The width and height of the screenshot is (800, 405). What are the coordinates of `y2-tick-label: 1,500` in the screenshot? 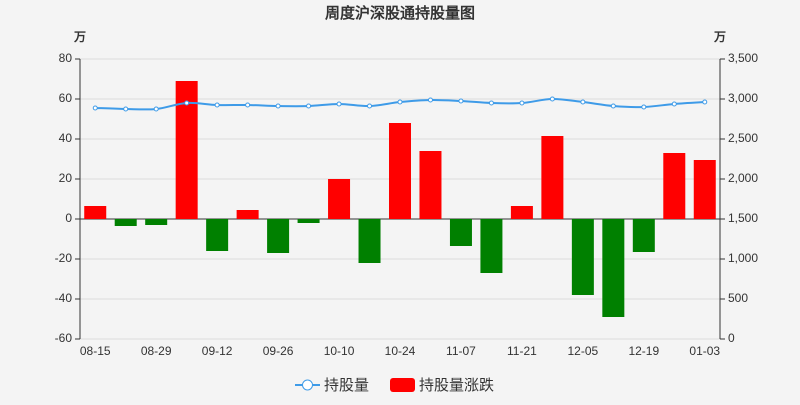 It's located at (743, 218).